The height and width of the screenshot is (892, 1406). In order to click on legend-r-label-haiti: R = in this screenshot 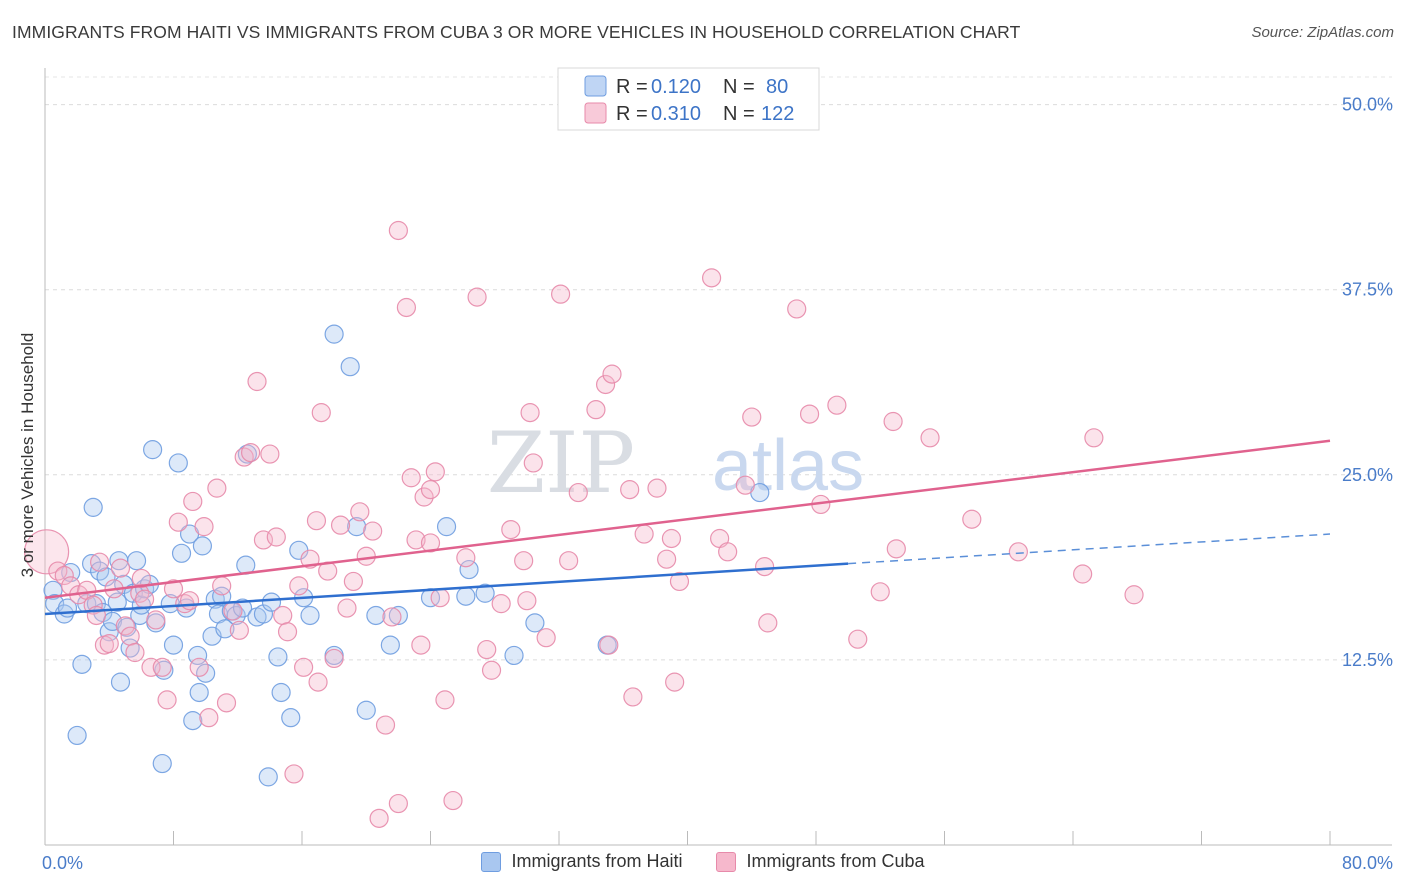, I will do `click(632, 87)`.